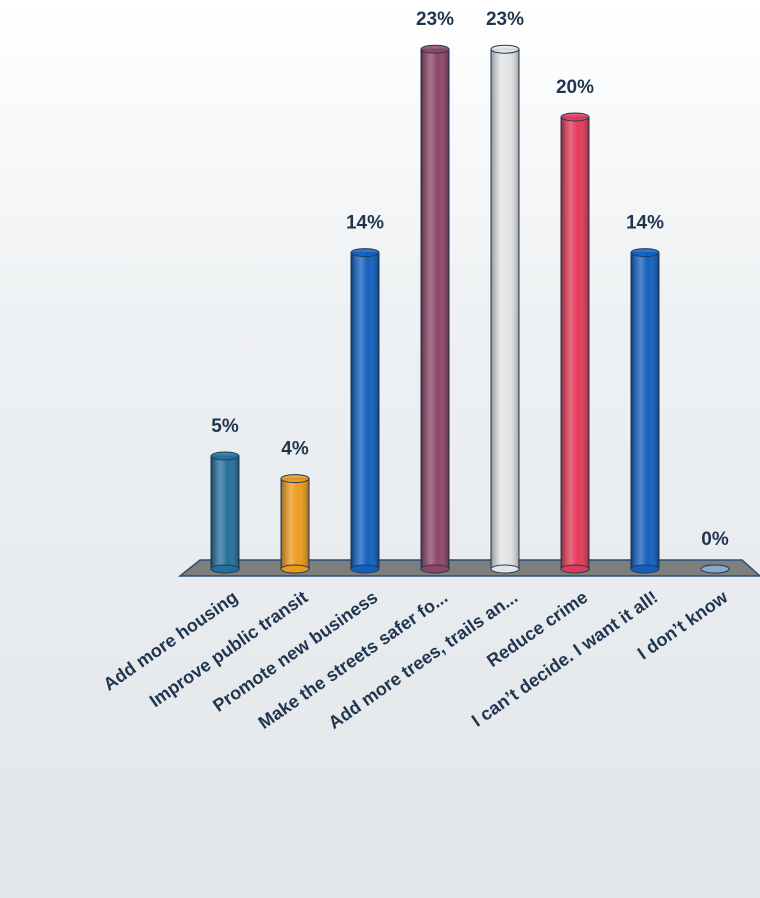 The width and height of the screenshot is (760, 898). Describe the element at coordinates (715, 539) in the screenshot. I see `value-label: 0%` at that location.